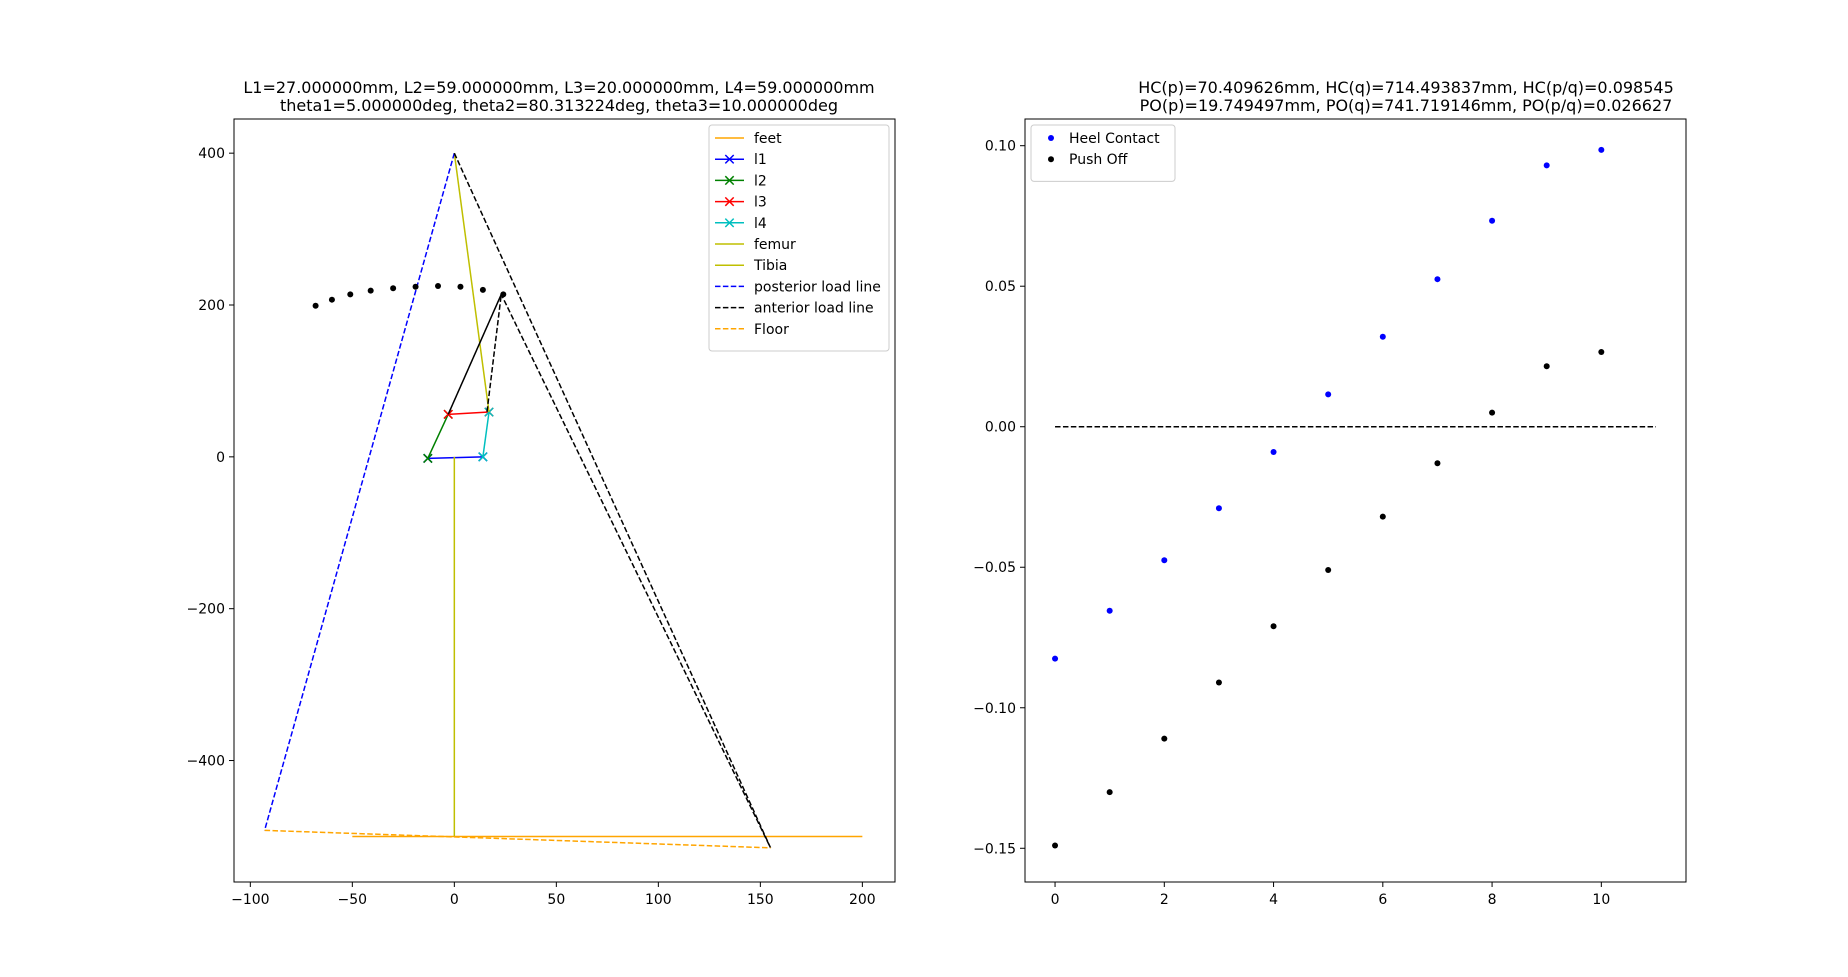  I want to click on legend-label: feet, so click(768, 139).